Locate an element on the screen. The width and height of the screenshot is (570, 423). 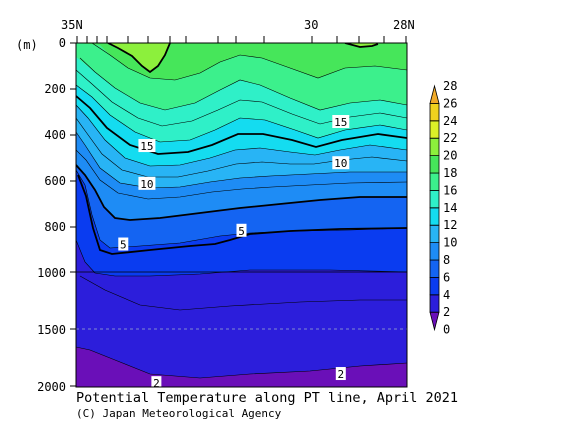
y-tick-label: 2000 is located at coordinates (51, 387).